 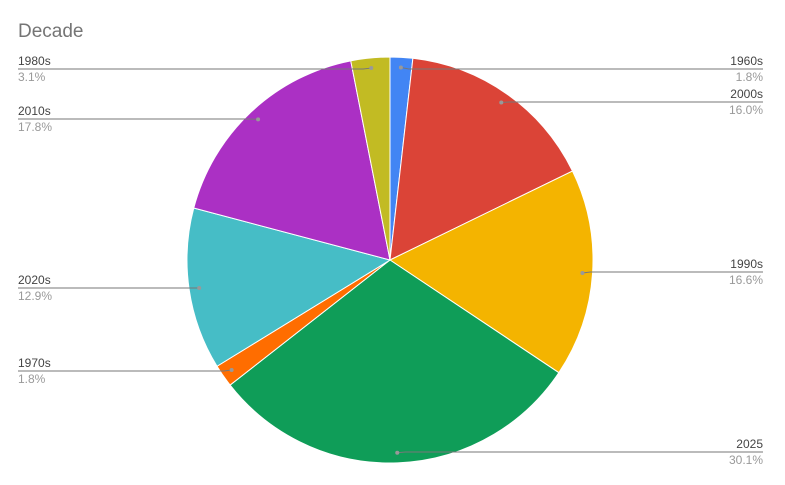 What do you see at coordinates (632, 102) in the screenshot?
I see `leader-line-2000s` at bounding box center [632, 102].